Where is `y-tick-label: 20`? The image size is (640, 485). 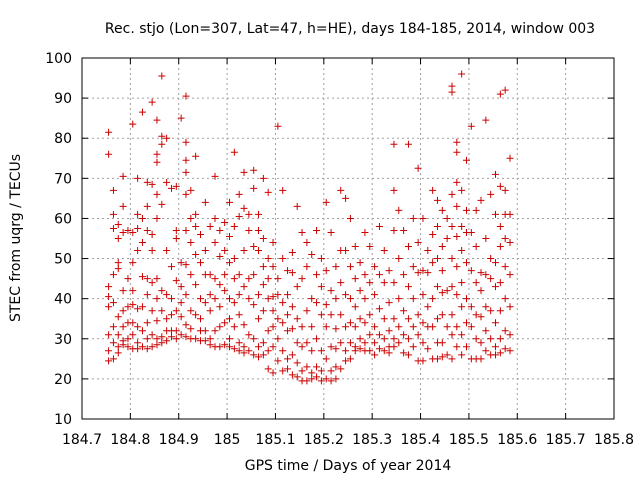
y-tick-label: 20 is located at coordinates (63, 380).